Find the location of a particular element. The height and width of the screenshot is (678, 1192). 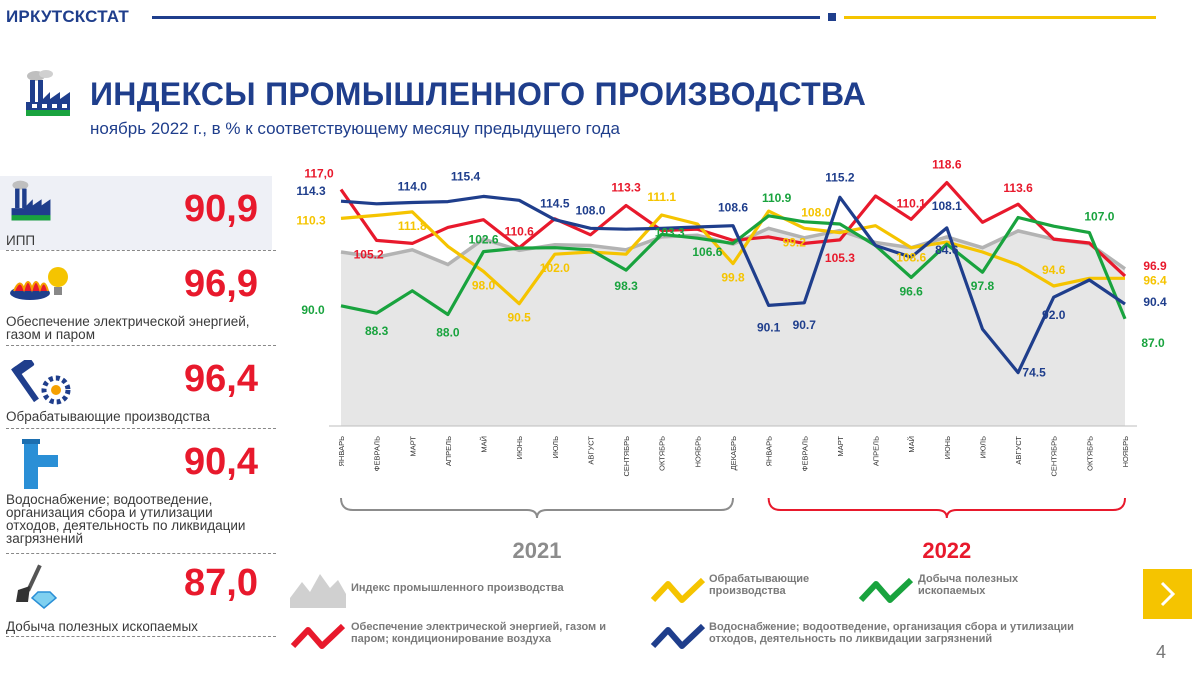

data-label: 90.7 is located at coordinates (805, 325).